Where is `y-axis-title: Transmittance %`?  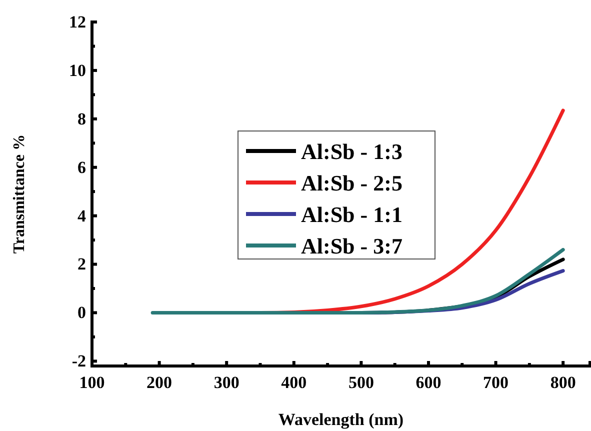 y-axis-title: Transmittance % is located at coordinates (19, 194).